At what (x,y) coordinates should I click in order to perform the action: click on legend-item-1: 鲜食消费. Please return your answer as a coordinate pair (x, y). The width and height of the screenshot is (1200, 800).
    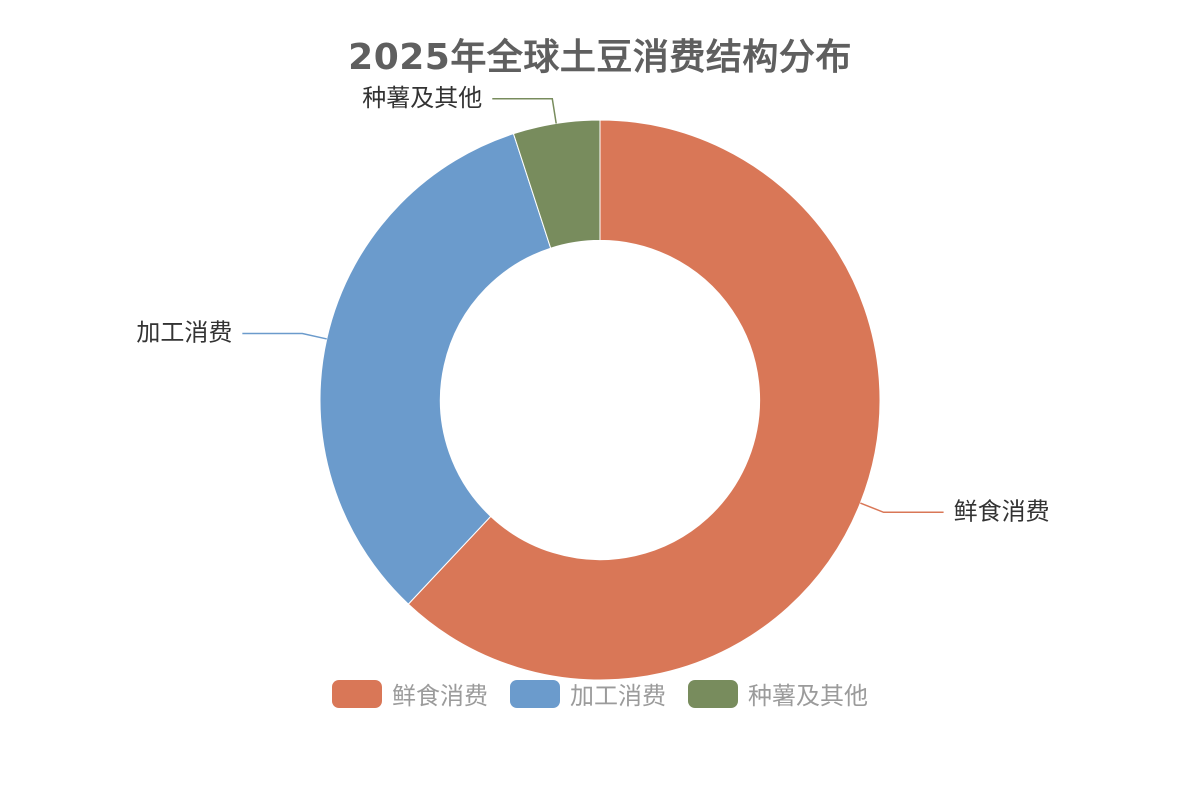
    Looking at the image, I should click on (410, 693).